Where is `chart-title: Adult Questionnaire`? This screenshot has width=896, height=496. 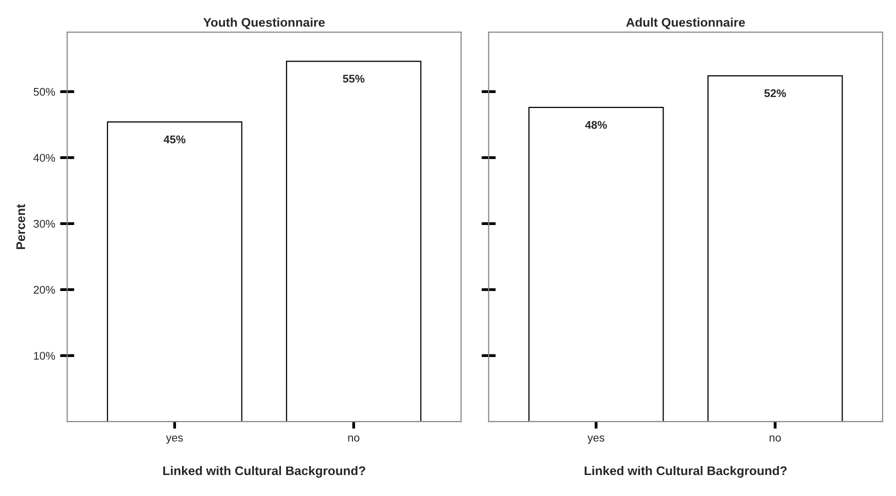
chart-title: Adult Questionnaire is located at coordinates (685, 24).